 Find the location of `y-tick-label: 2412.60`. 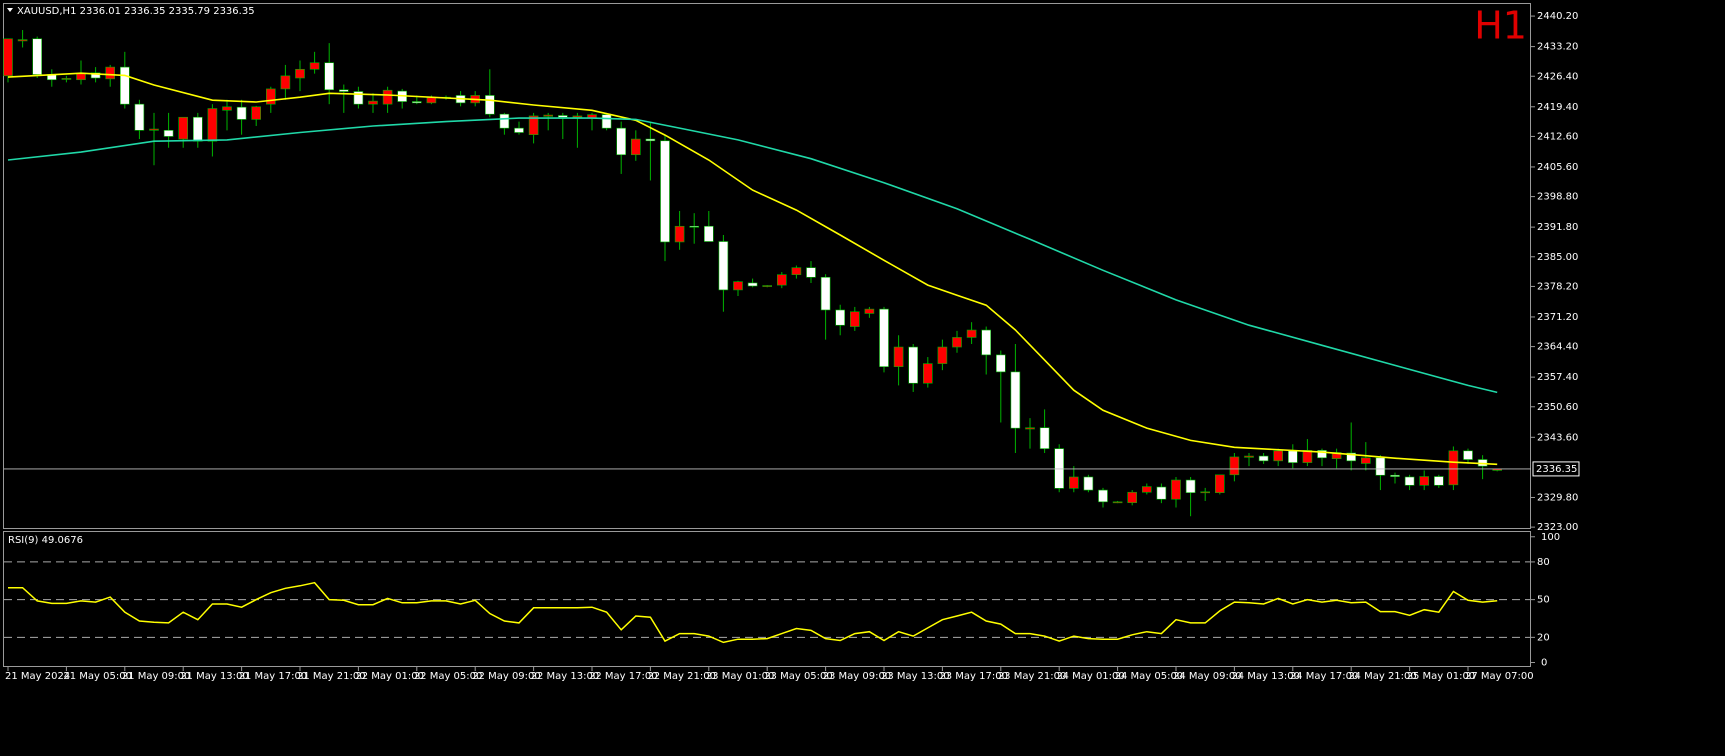

y-tick-label: 2412.60 is located at coordinates (1557, 136).